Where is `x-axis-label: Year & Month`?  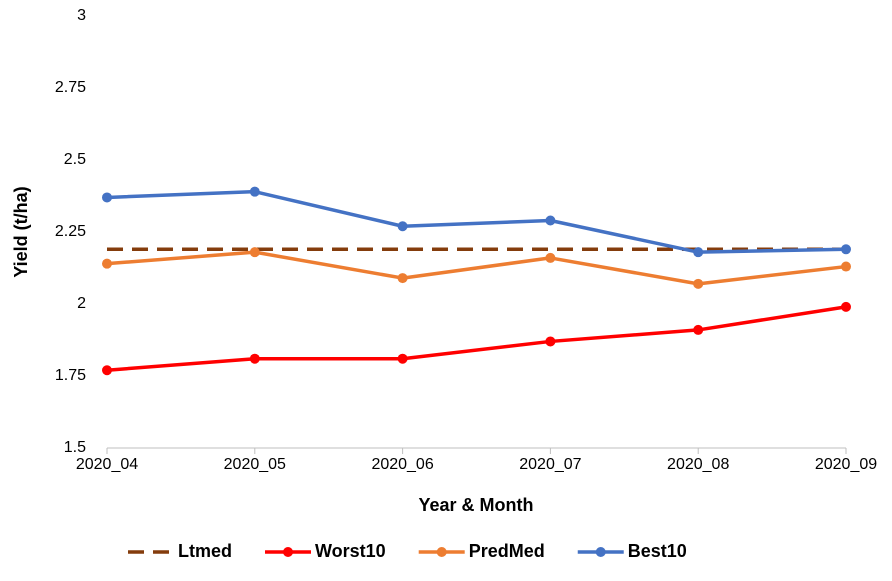
x-axis-label: Year & Month is located at coordinates (475, 505).